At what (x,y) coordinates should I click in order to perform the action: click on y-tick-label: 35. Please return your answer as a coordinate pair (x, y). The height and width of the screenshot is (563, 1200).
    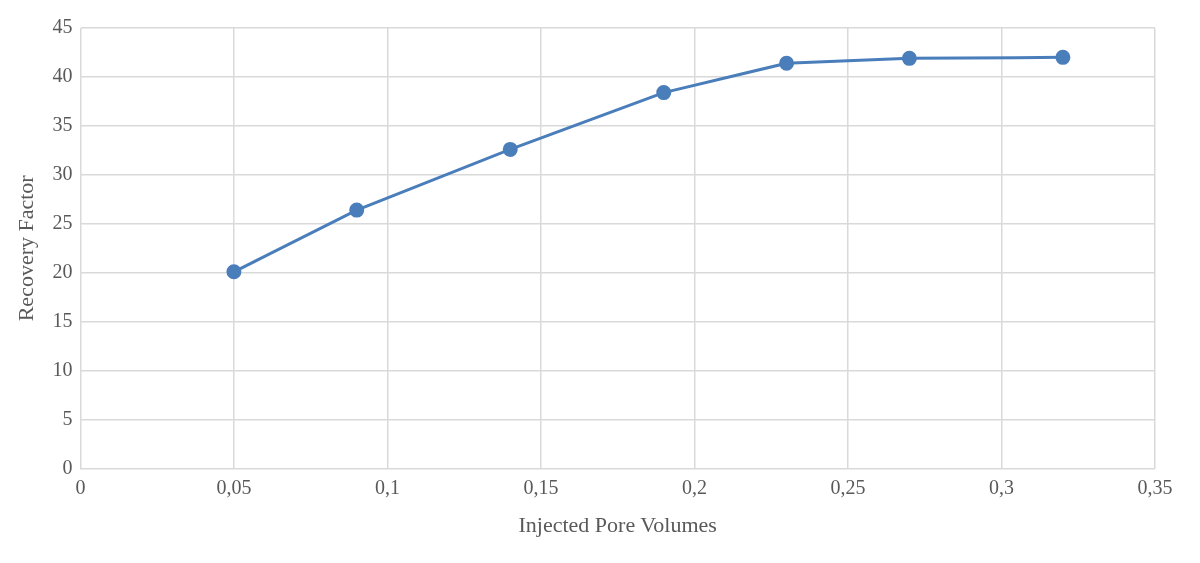
    Looking at the image, I should click on (62, 124).